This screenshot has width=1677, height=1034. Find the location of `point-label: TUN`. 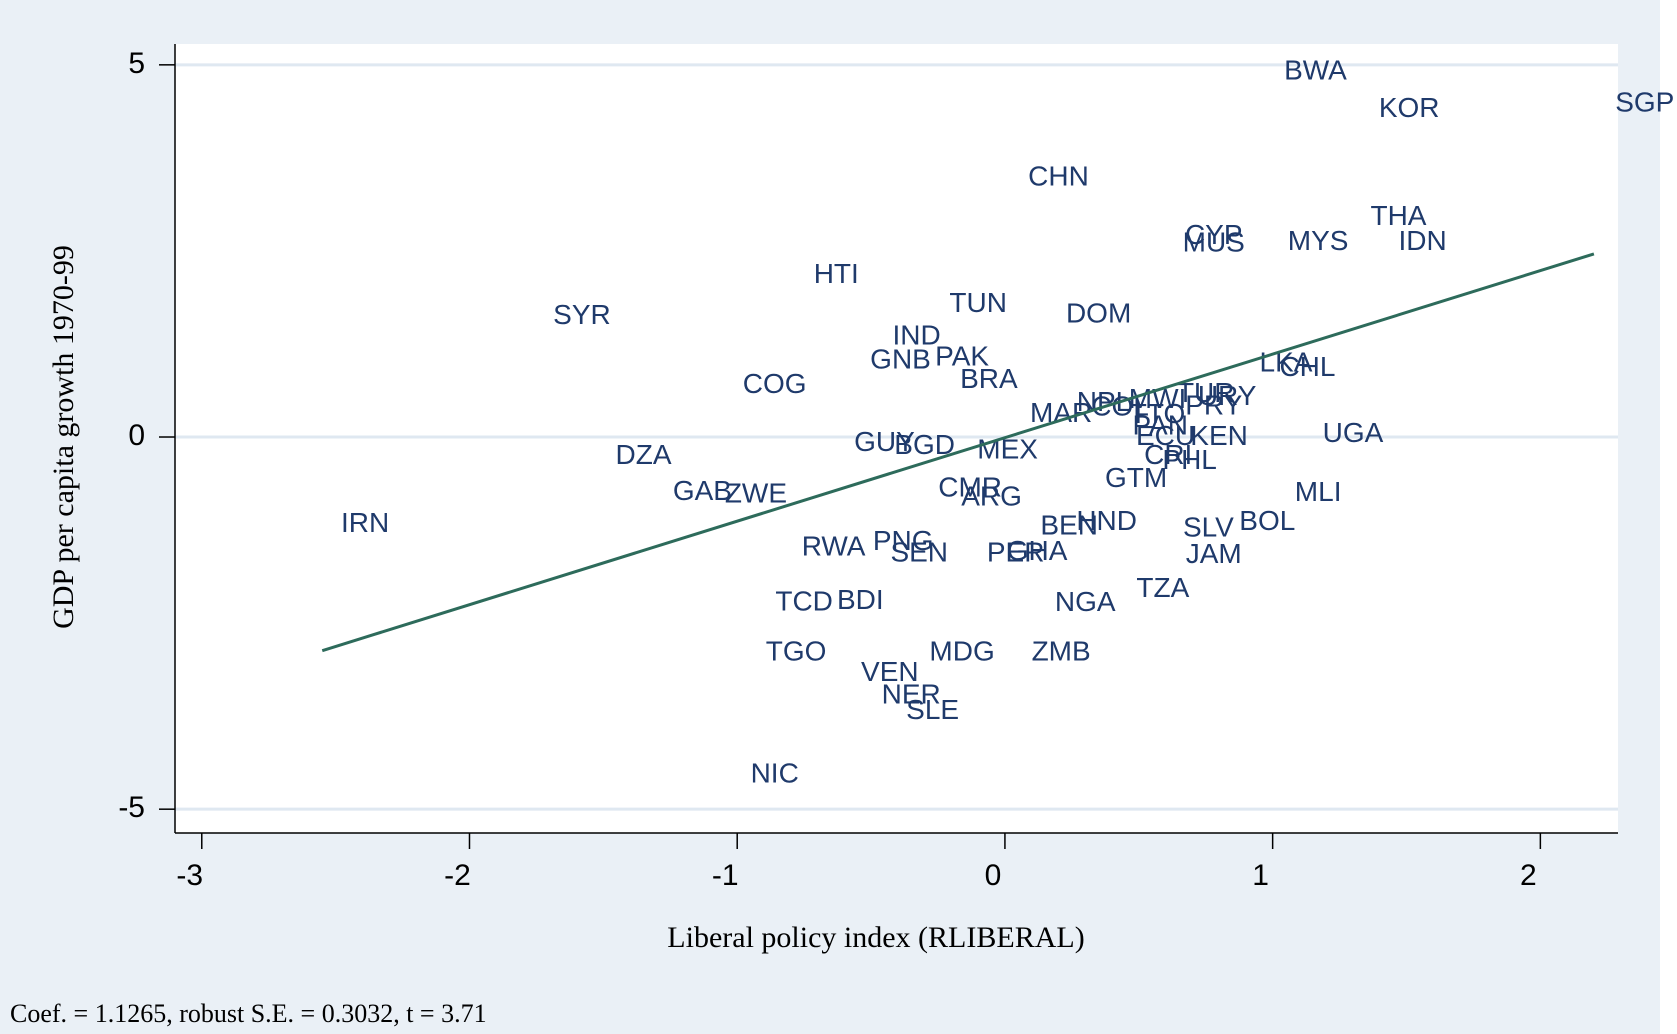

point-label: TUN is located at coordinates (978, 302).